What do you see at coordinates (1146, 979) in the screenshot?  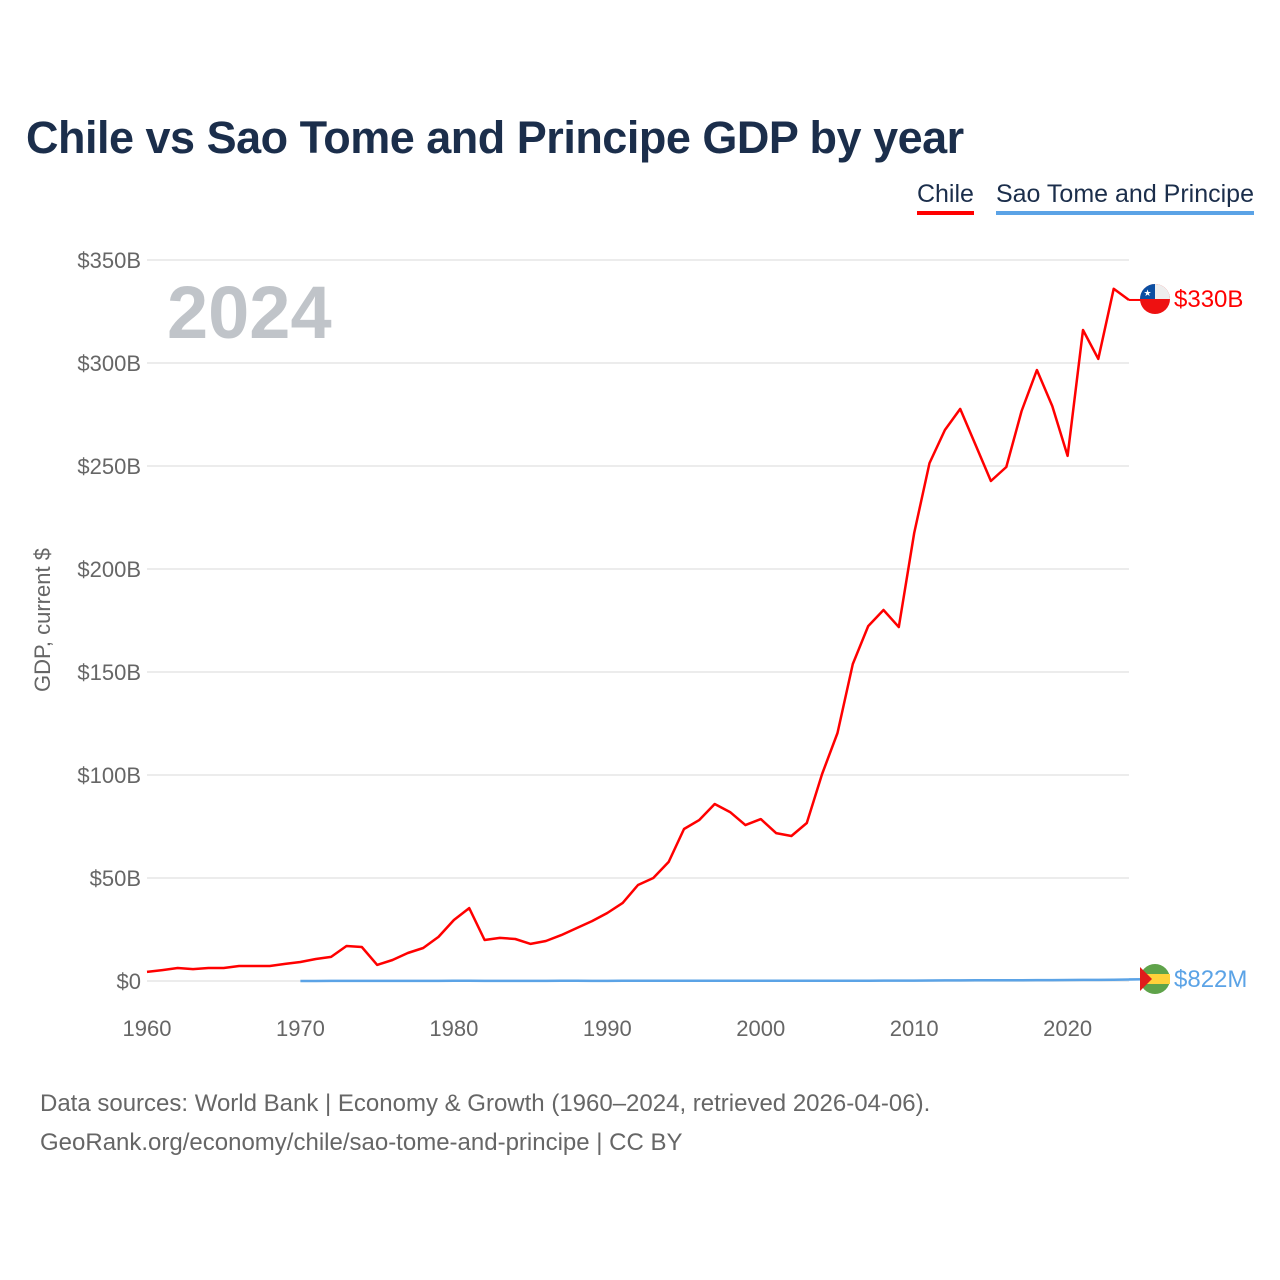 I see `sao-tome-flag-red` at bounding box center [1146, 979].